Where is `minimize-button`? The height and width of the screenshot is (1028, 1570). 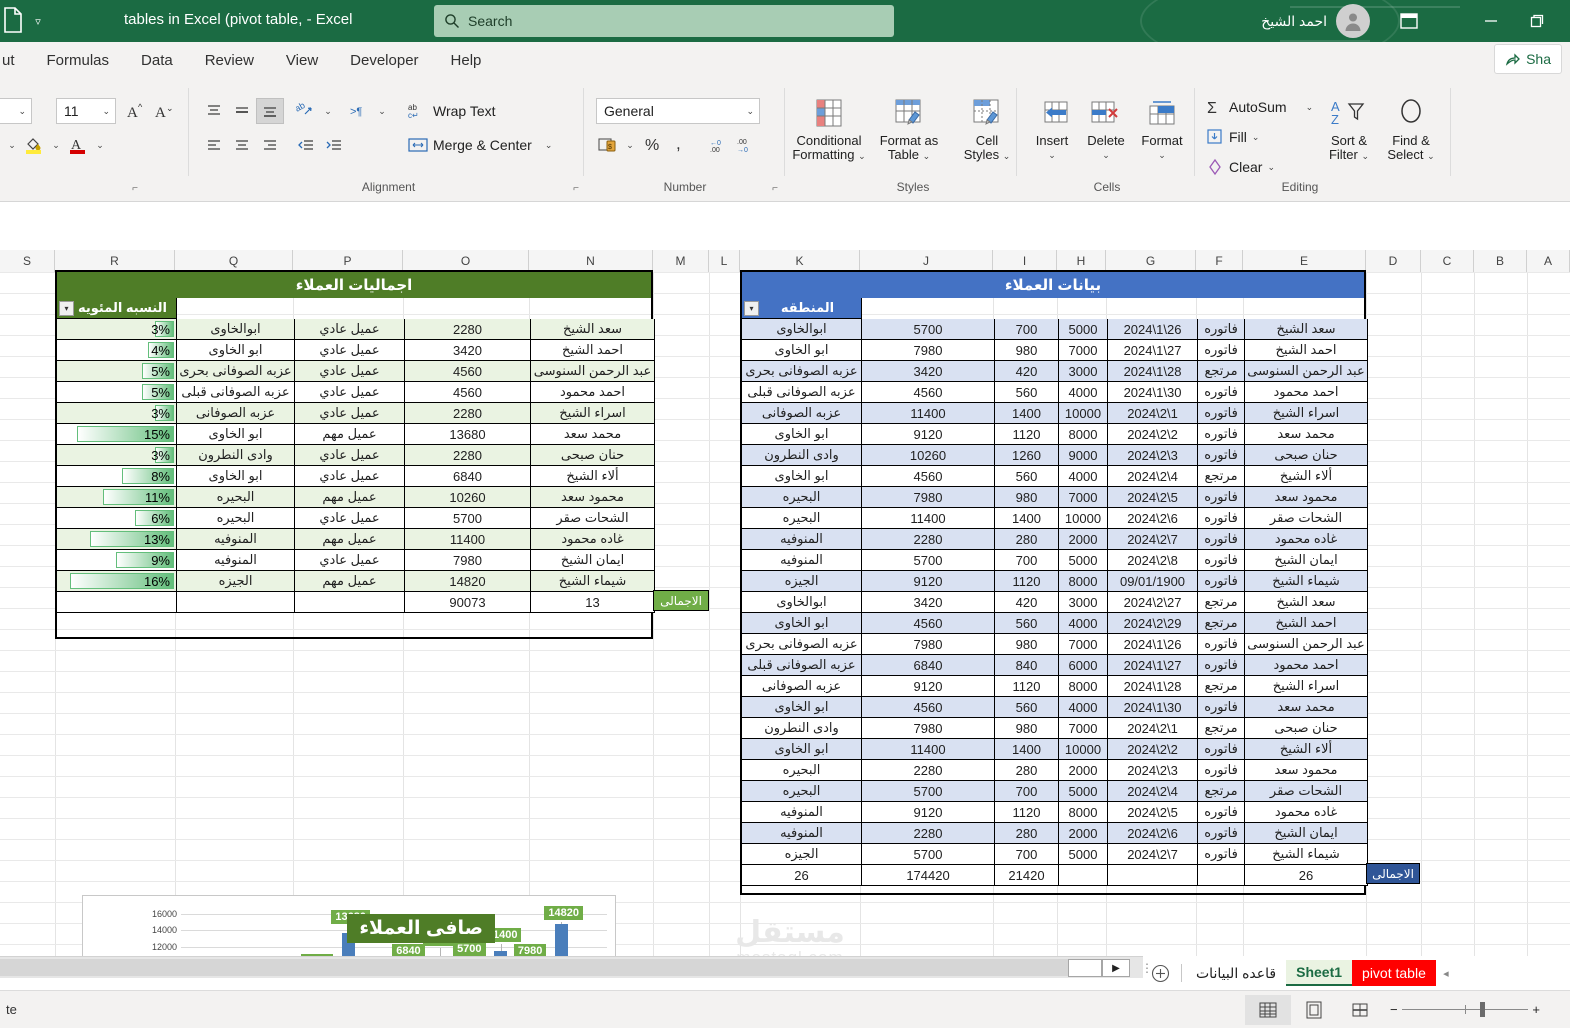
minimize-button is located at coordinates (1491, 21).